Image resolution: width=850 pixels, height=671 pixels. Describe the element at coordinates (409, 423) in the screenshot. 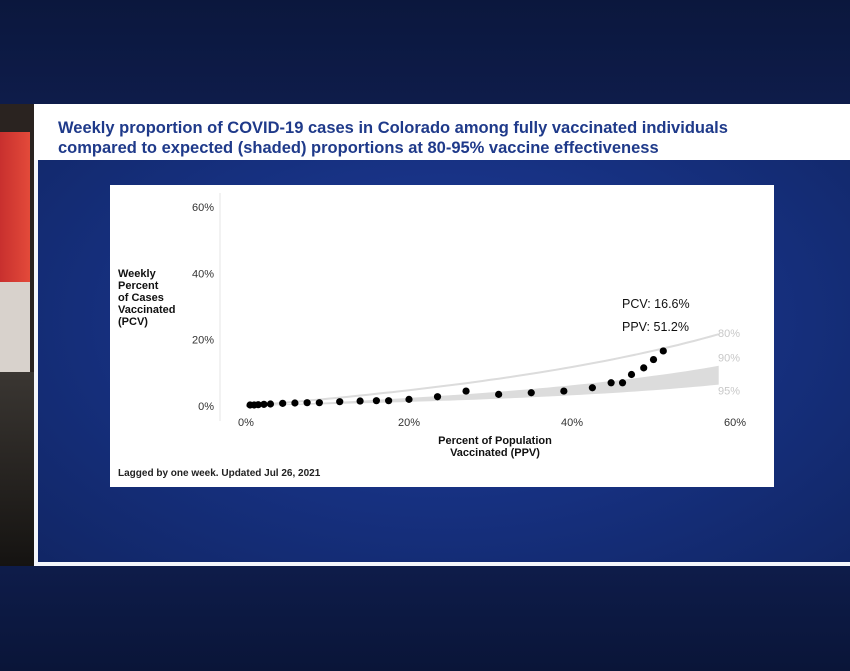

I see `x-tick-label: 20%` at that location.